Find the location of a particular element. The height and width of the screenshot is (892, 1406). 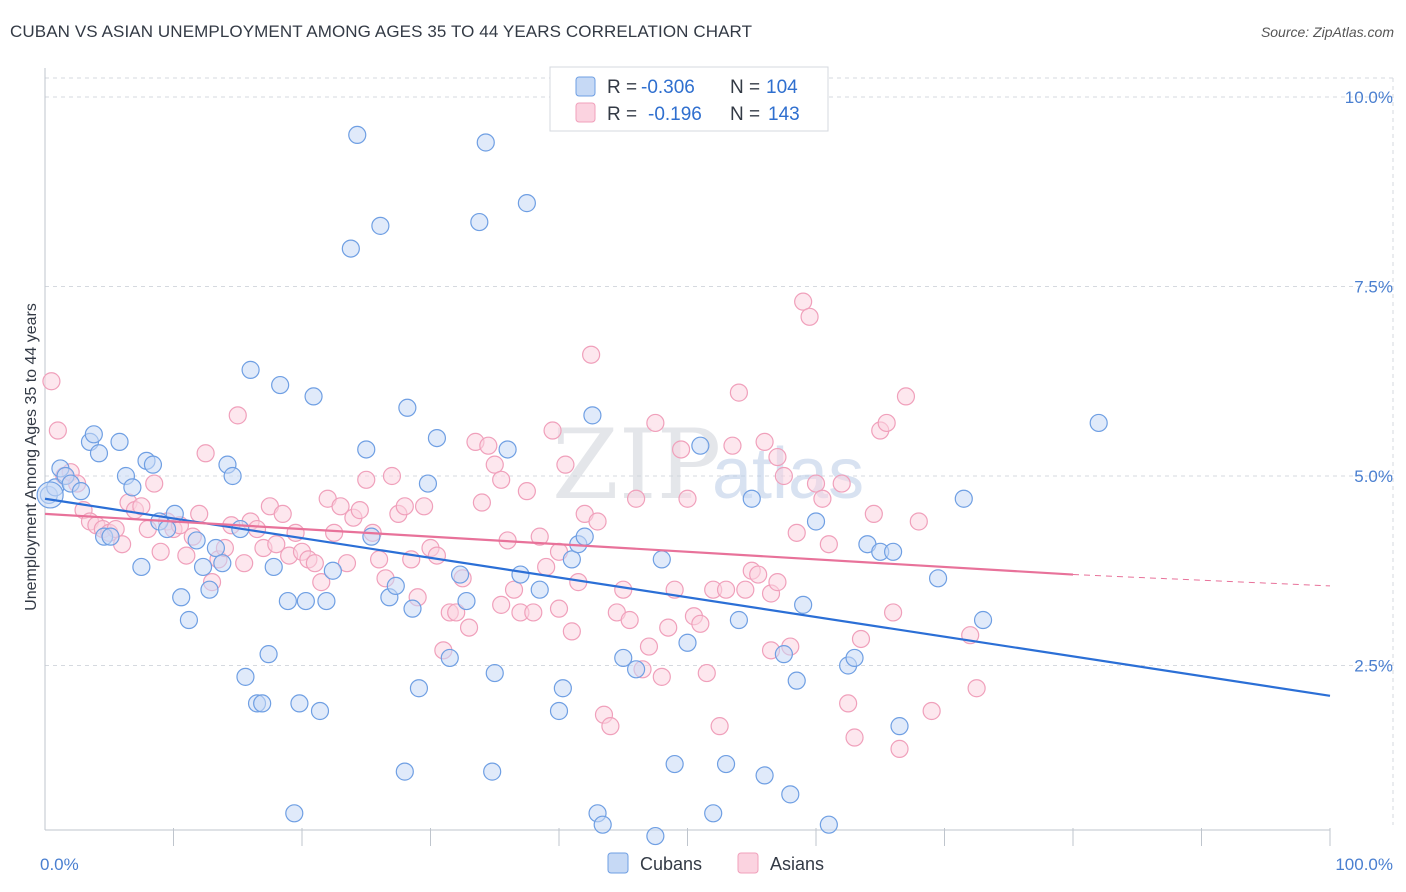

bottom-legend-asians-swatch is located at coordinates (748, 863).